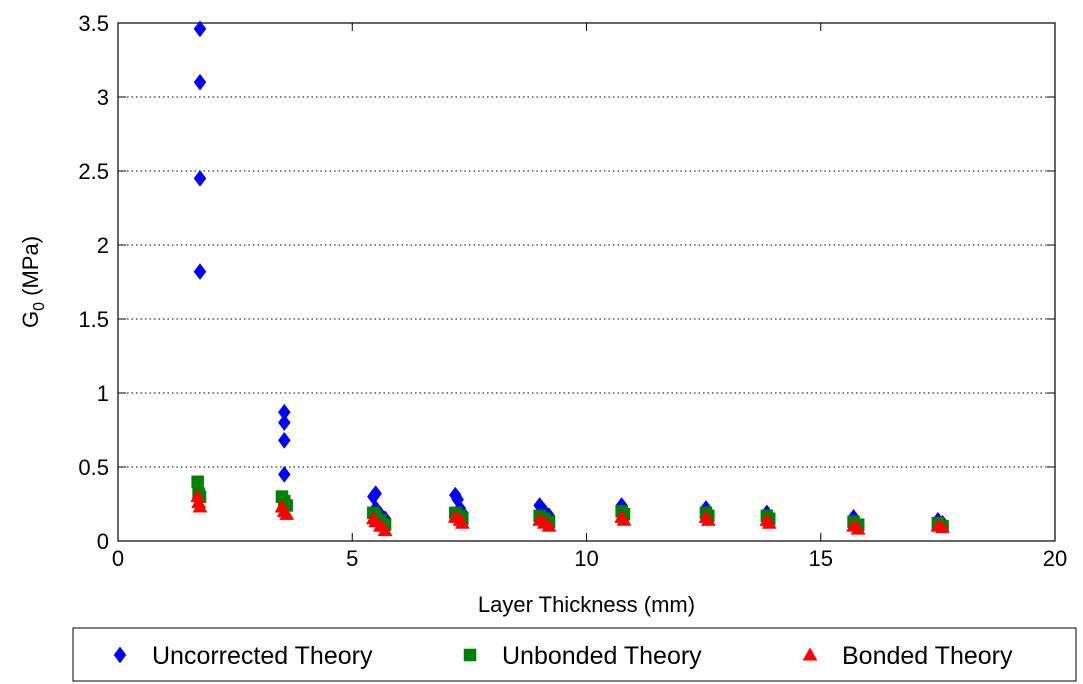 This screenshot has width=1083, height=684. I want to click on legend-triangle-marker, so click(810, 654).